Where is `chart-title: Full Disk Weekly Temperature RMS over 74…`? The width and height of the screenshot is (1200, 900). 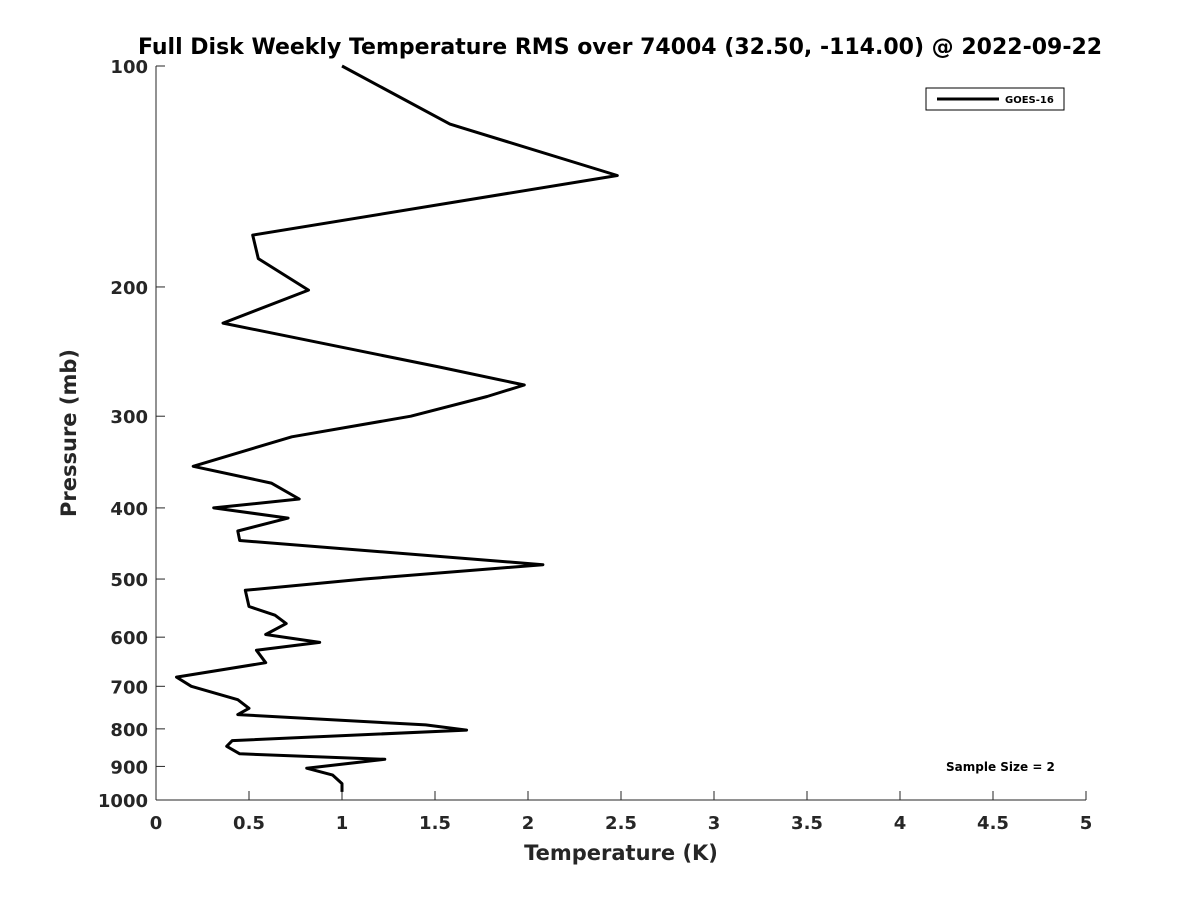 chart-title: Full Disk Weekly Temperature RMS over 74… is located at coordinates (620, 47).